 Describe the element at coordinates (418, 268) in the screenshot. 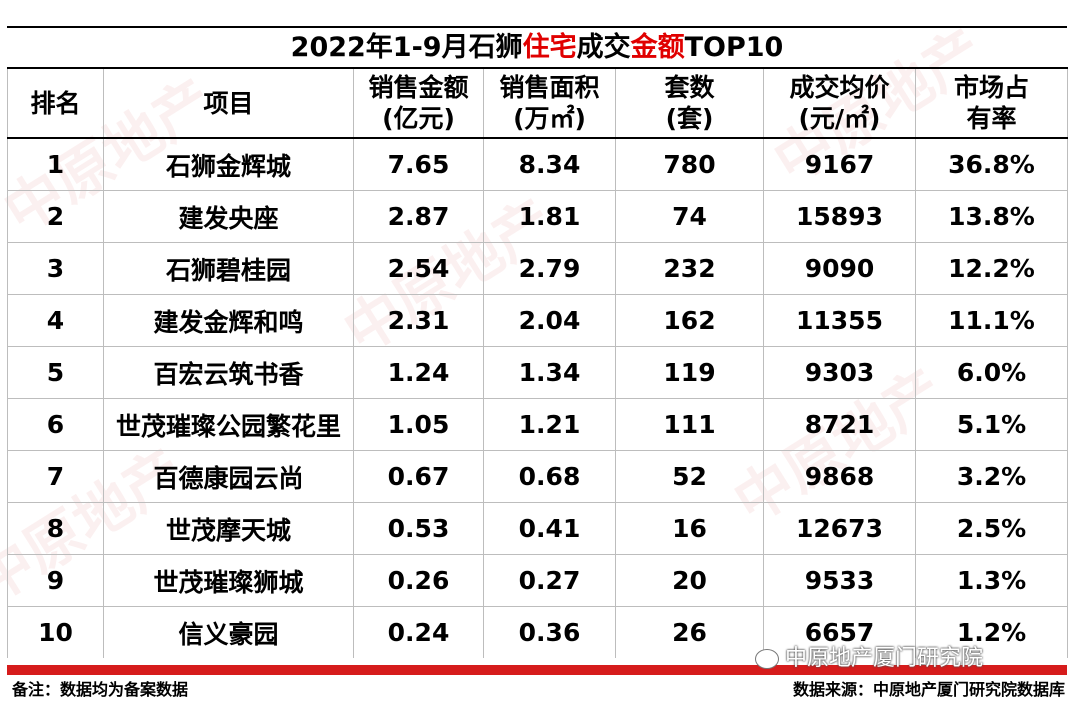

I see `cell-sales-amount: 2.54` at that location.